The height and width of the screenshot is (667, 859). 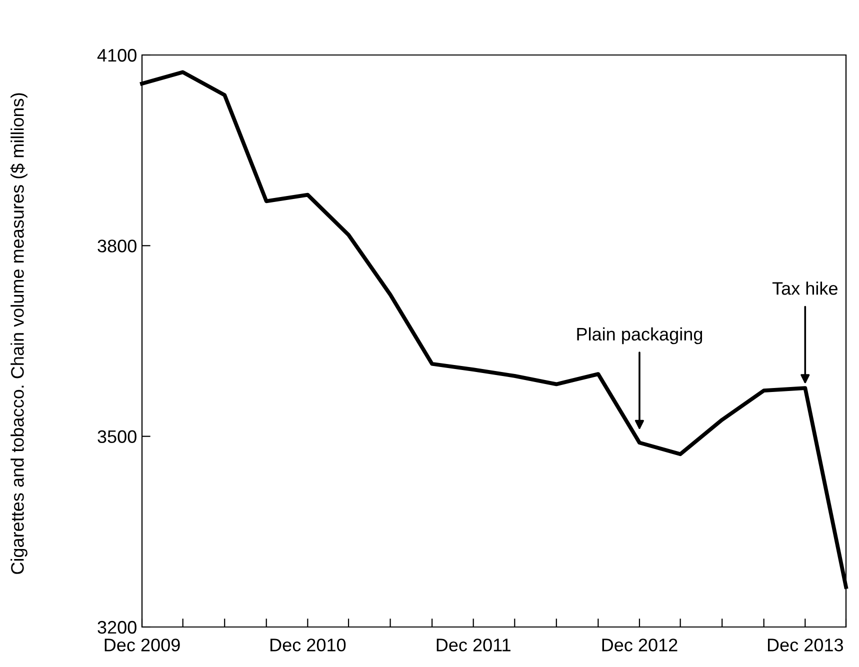 What do you see at coordinates (805, 288) in the screenshot?
I see `annotation: Tax hike` at bounding box center [805, 288].